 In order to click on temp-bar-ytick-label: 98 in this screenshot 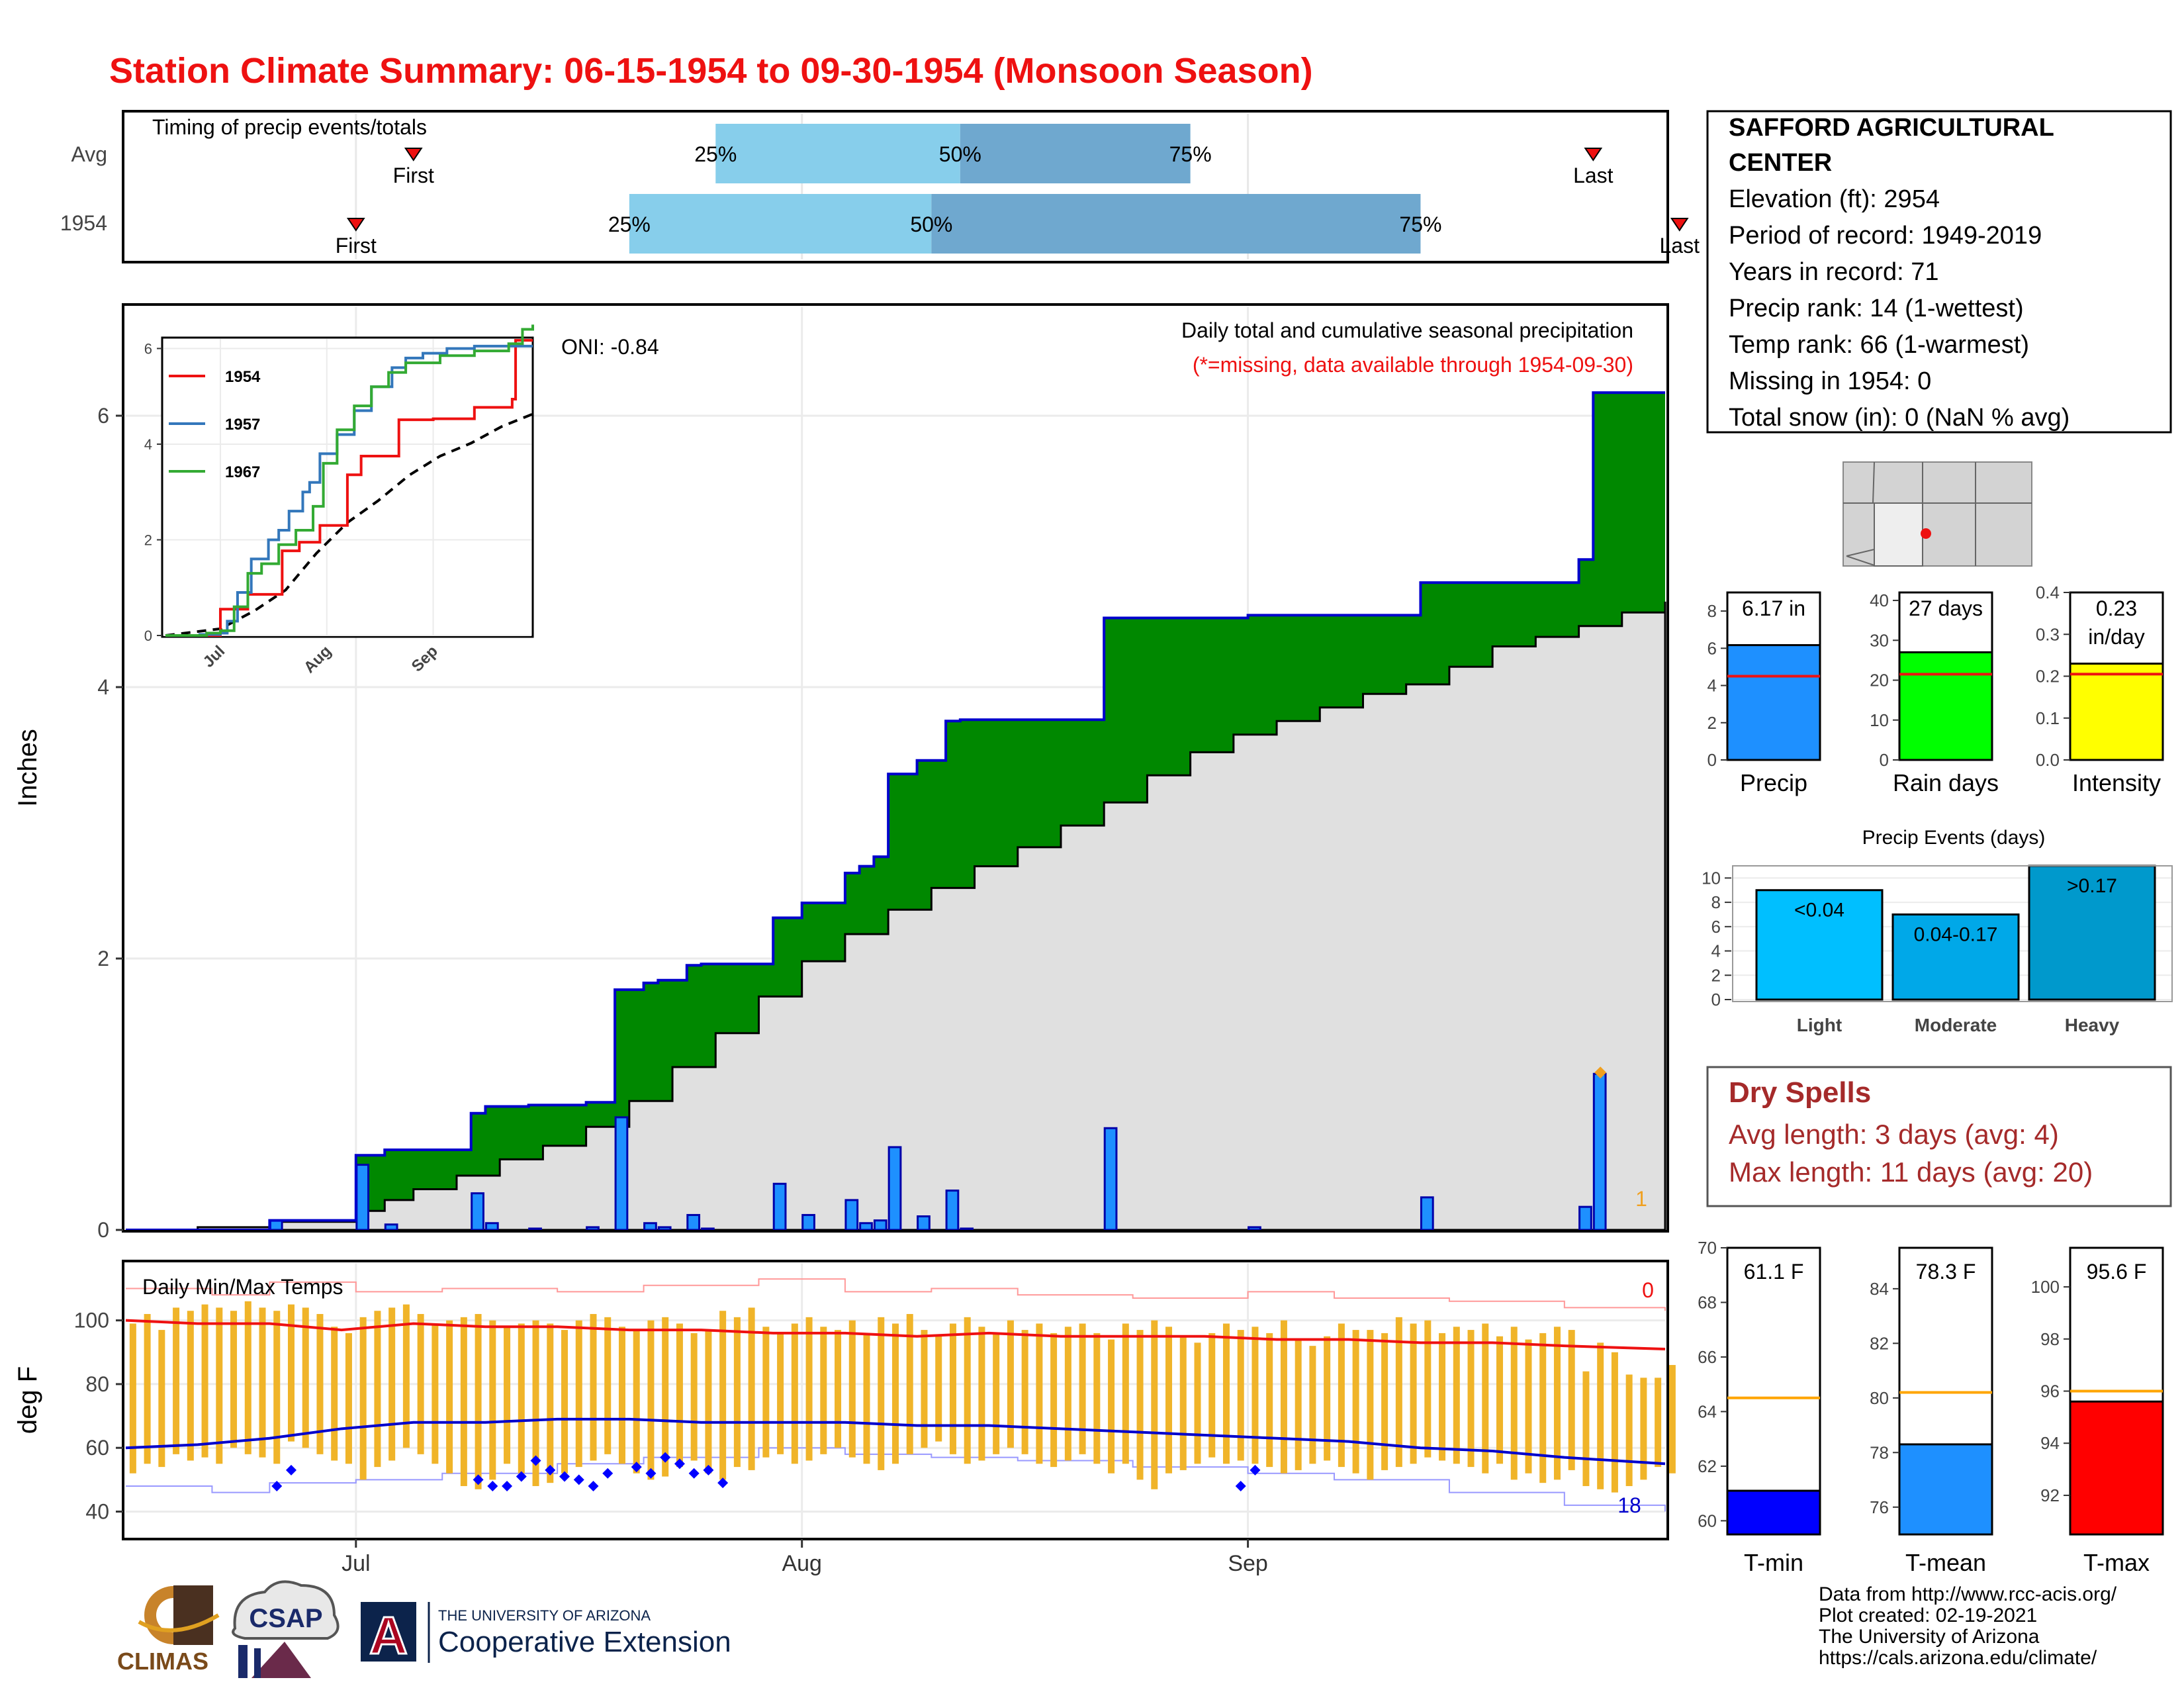, I will do `click(2050, 1339)`.